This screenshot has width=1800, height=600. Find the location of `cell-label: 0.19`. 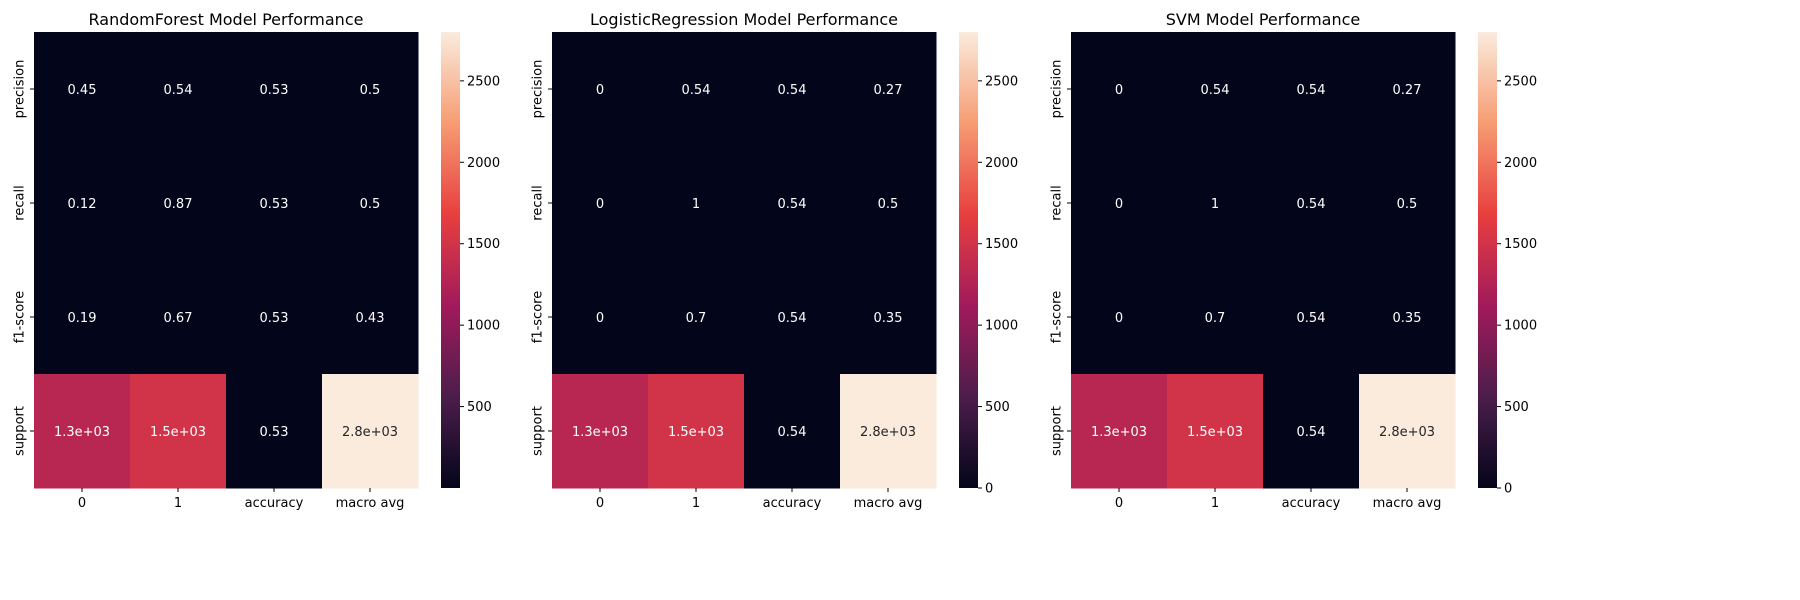

cell-label: 0.19 is located at coordinates (82, 318).